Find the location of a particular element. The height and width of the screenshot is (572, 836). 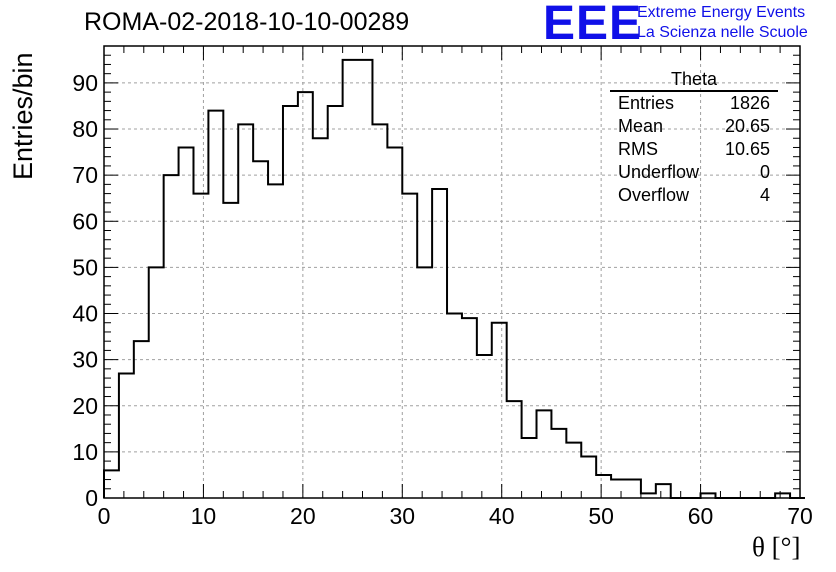

stats-row-overflow: Overflow 4 is located at coordinates (694, 195).